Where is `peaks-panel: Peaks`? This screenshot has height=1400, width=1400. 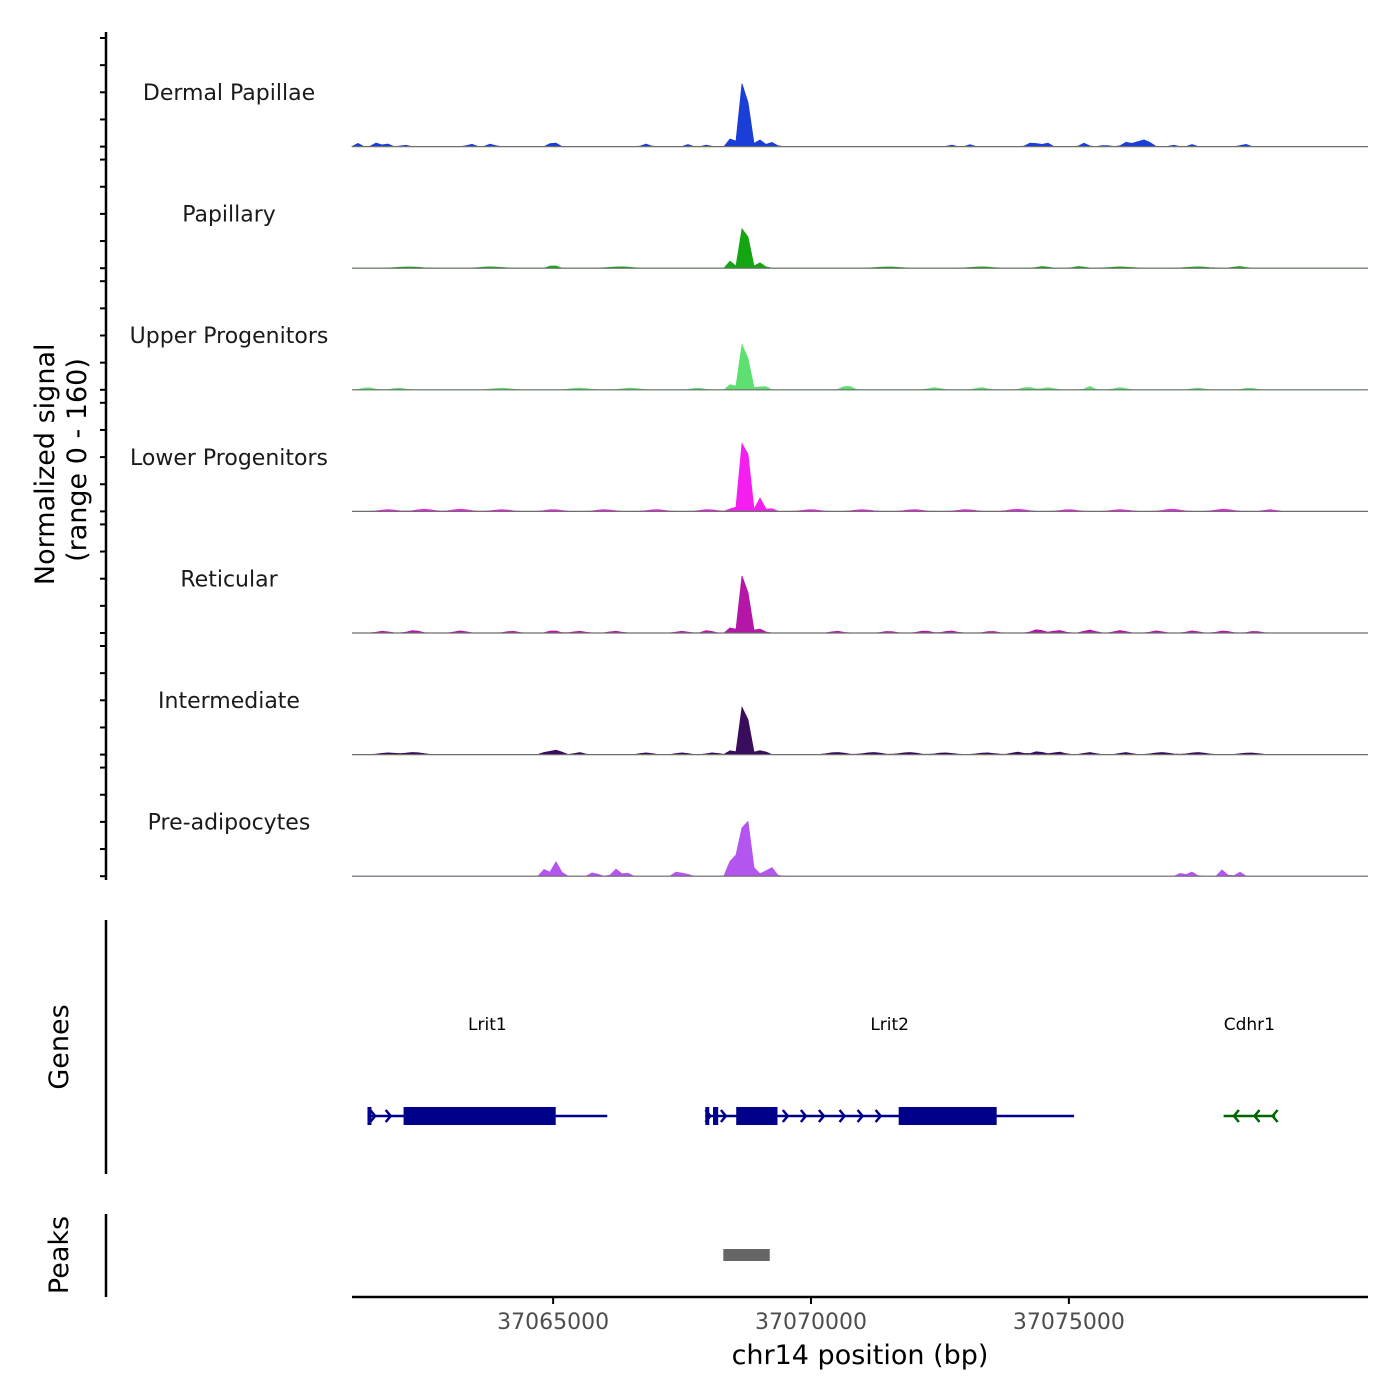
peaks-panel: Peaks is located at coordinates (407, 1255).